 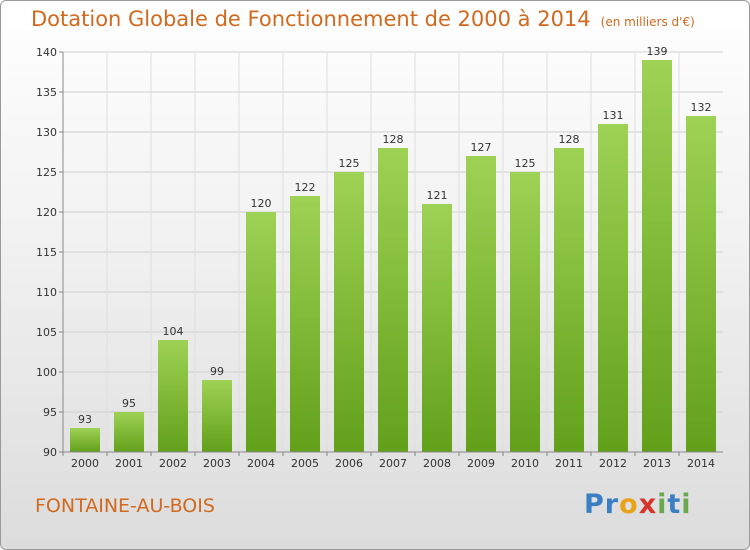 I want to click on value-label-2011: 128, so click(x=569, y=139).